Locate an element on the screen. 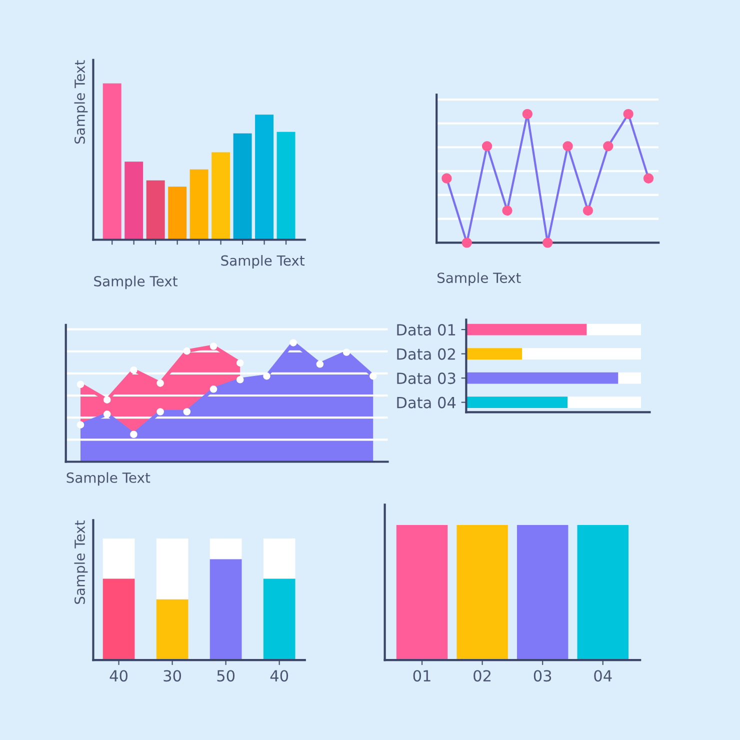  y-tick-label: Data 02 is located at coordinates (426, 354).